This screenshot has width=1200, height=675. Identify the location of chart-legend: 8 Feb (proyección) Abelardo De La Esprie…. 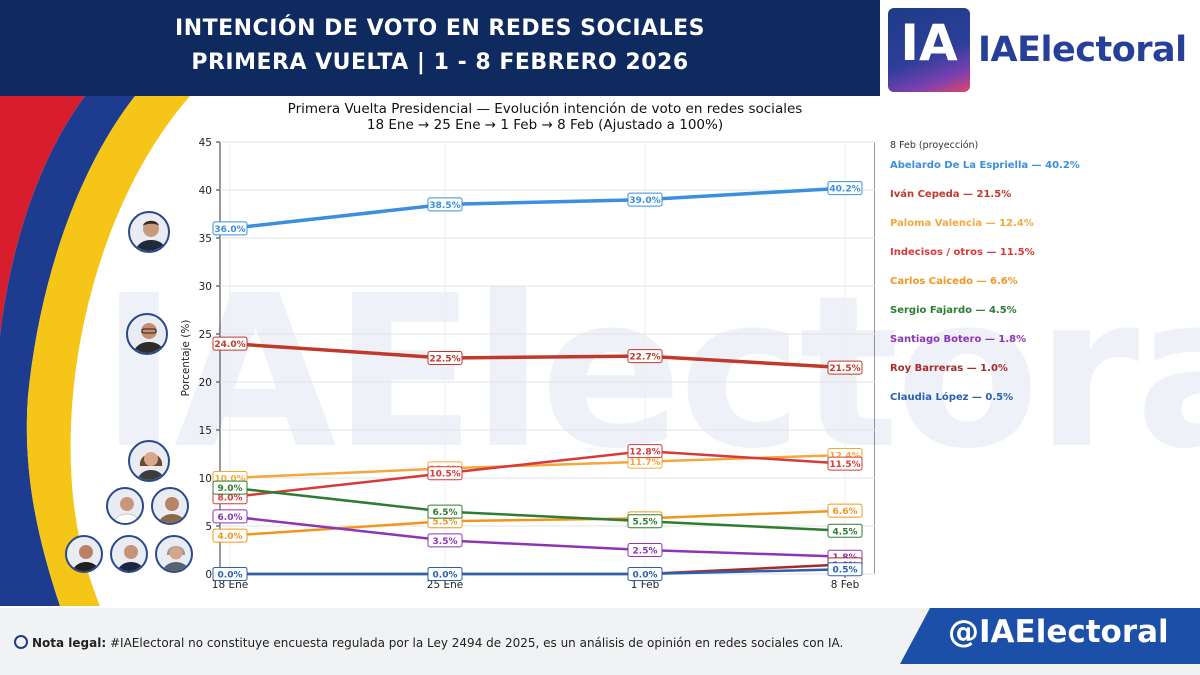
(1042, 280).